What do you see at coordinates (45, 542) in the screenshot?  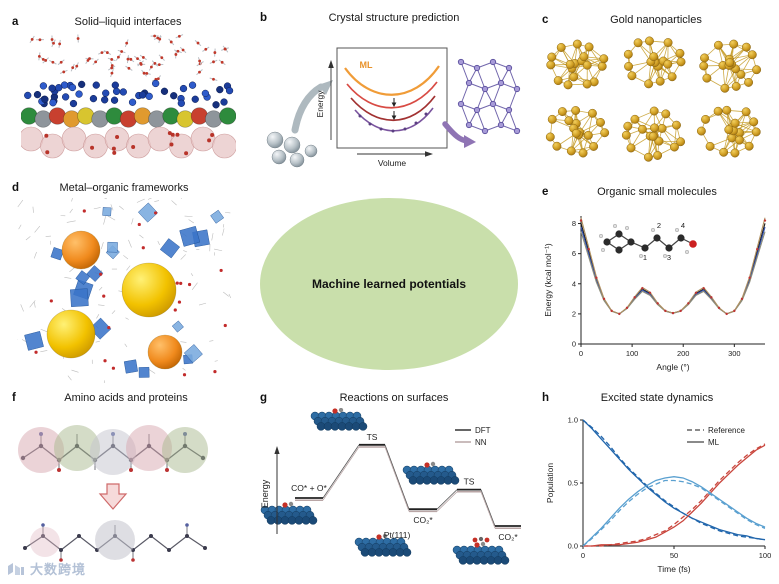 I see `secondary-sphere` at bounding box center [45, 542].